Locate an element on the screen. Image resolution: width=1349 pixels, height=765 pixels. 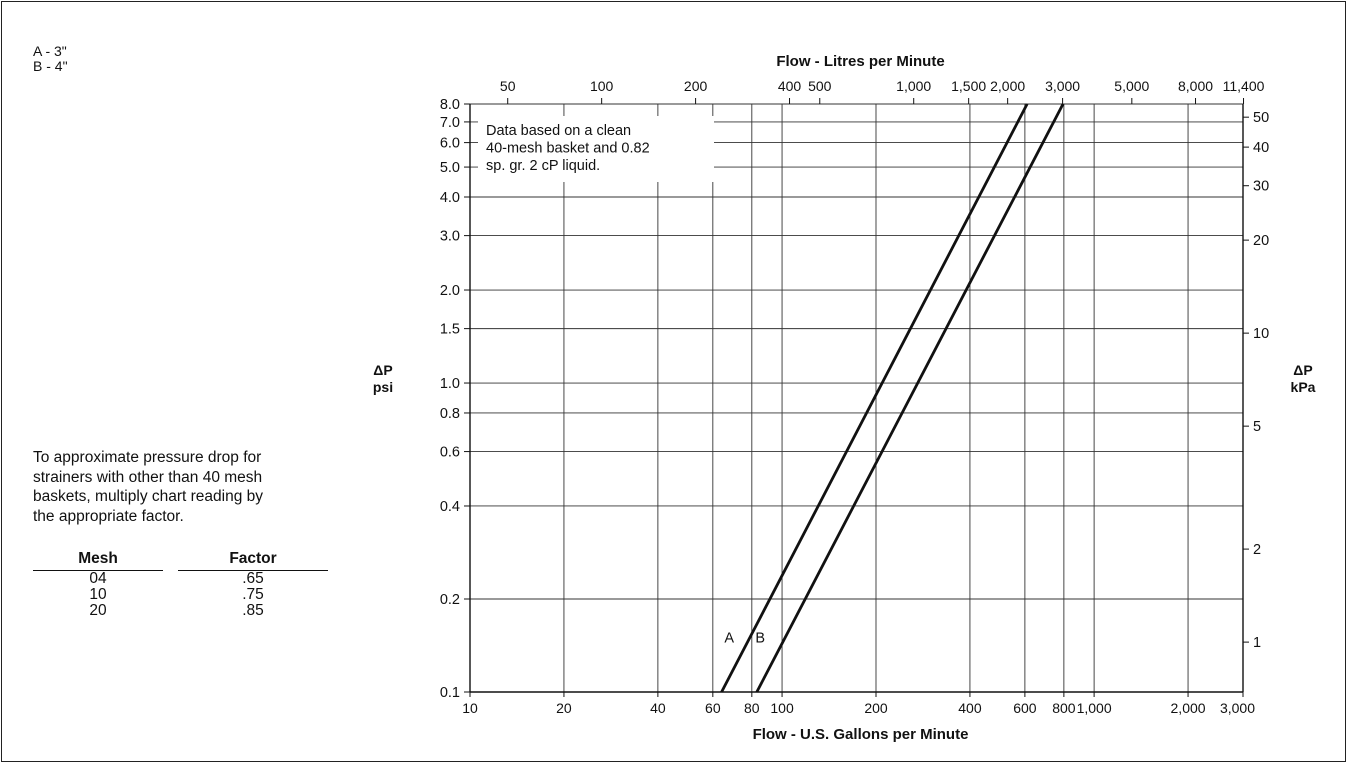
annotation-line: 40-mesh basket and 0.82 is located at coordinates (568, 149).